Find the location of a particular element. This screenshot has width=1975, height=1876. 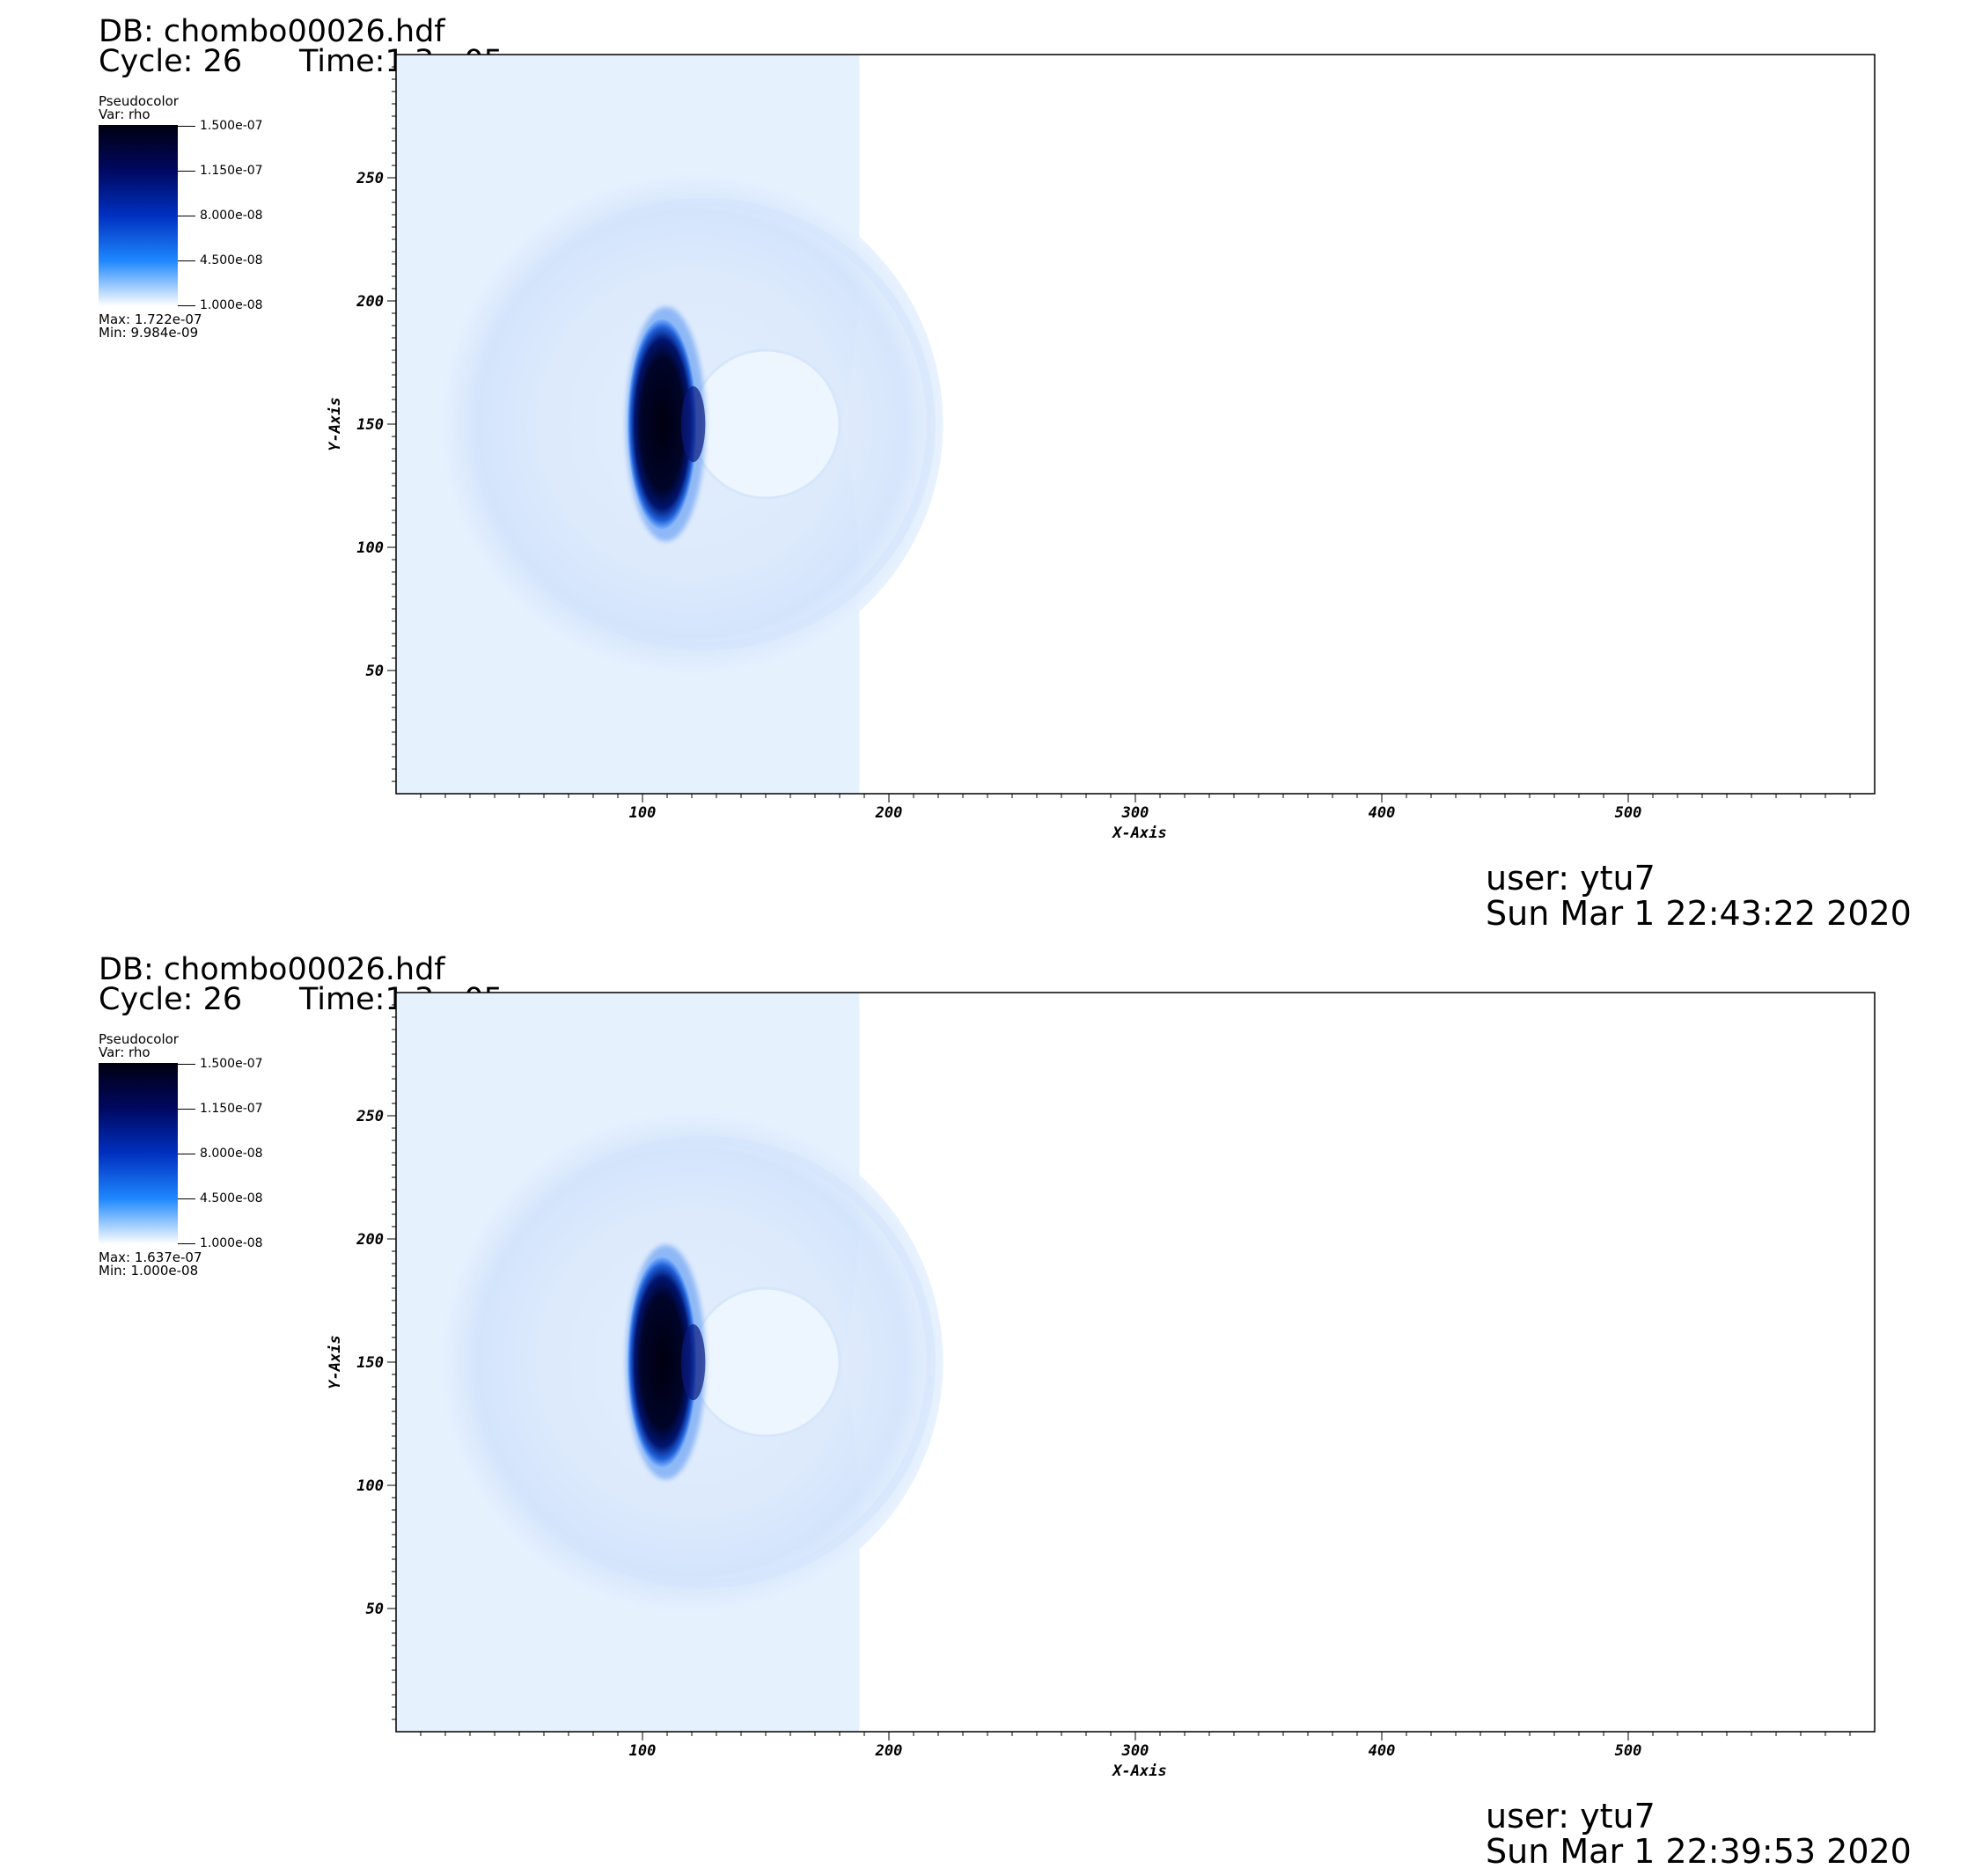

legend-min: Min: 1.000e-08 is located at coordinates (149, 1271).